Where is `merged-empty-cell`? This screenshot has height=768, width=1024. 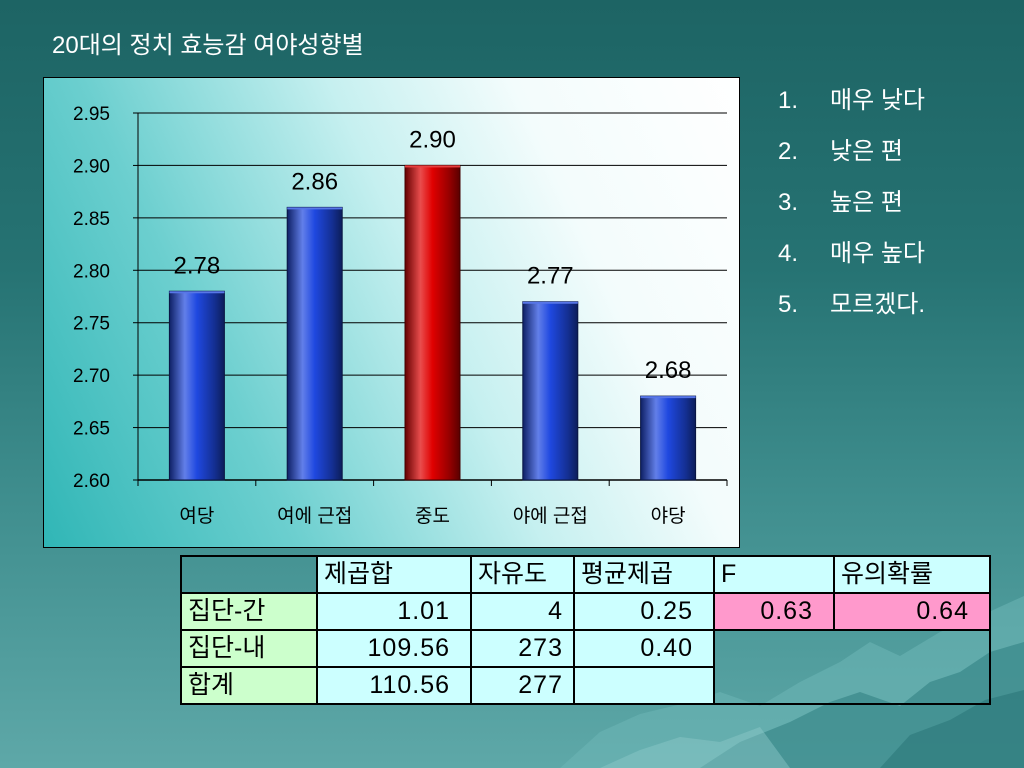 merged-empty-cell is located at coordinates (852, 667).